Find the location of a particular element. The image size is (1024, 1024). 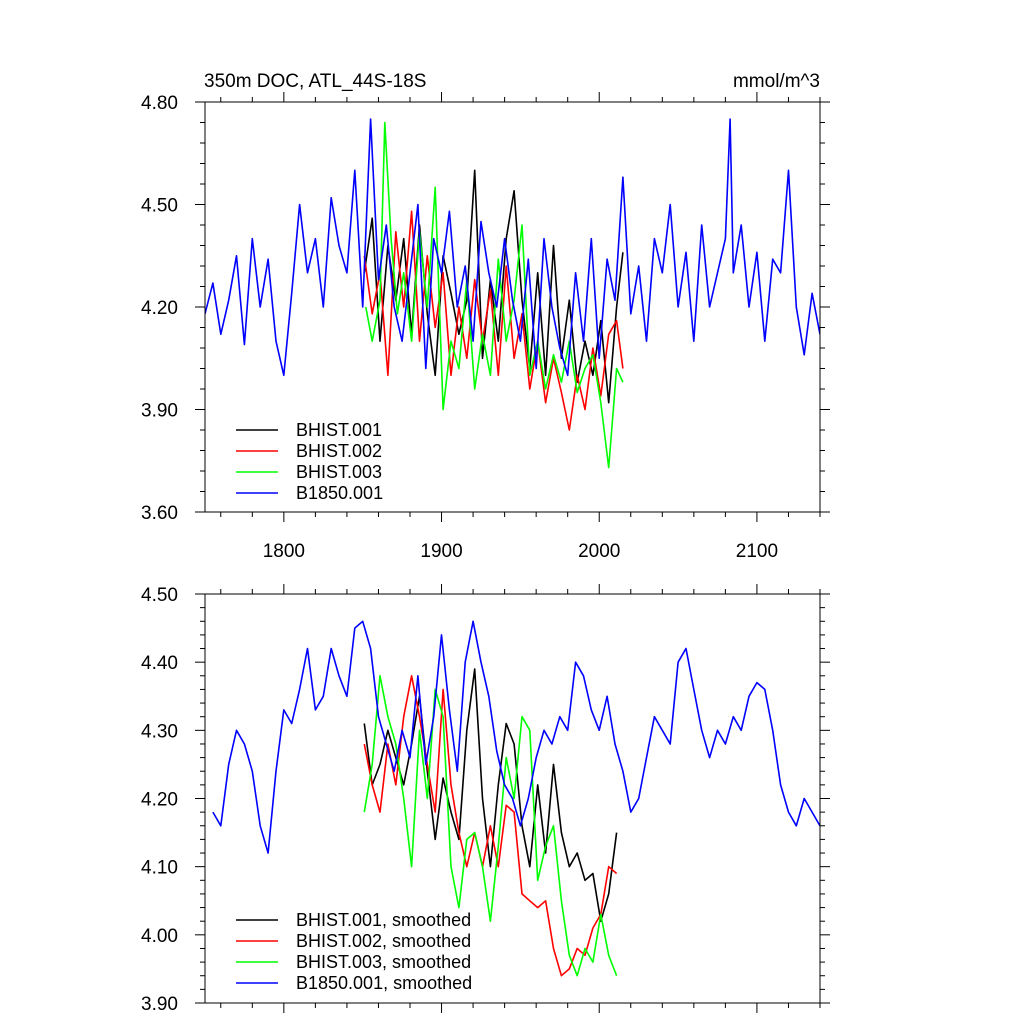

series-line-bhist-001-smoothed is located at coordinates (490, 795).